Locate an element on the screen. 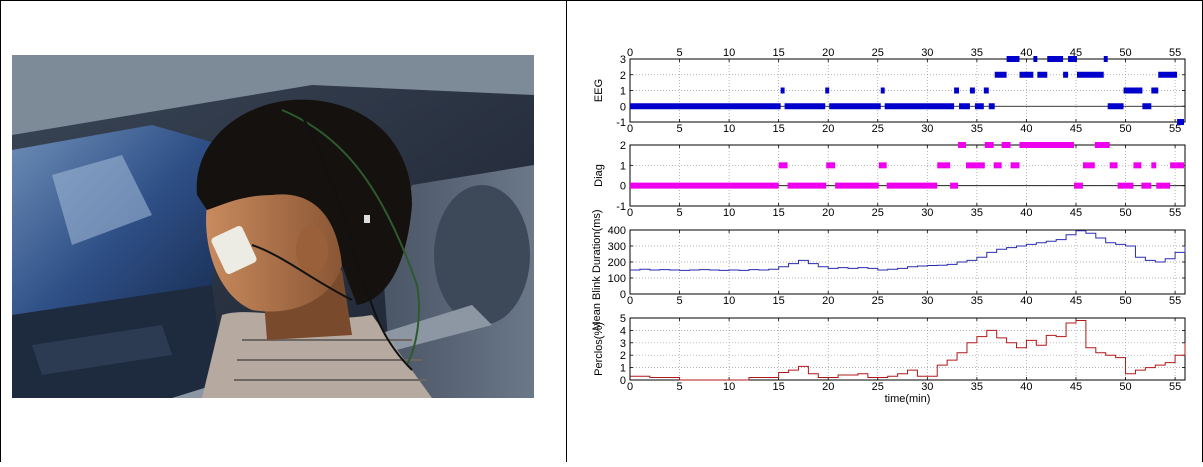 This screenshot has width=1203, height=467. x-tick-label-top: 10 is located at coordinates (729, 53).